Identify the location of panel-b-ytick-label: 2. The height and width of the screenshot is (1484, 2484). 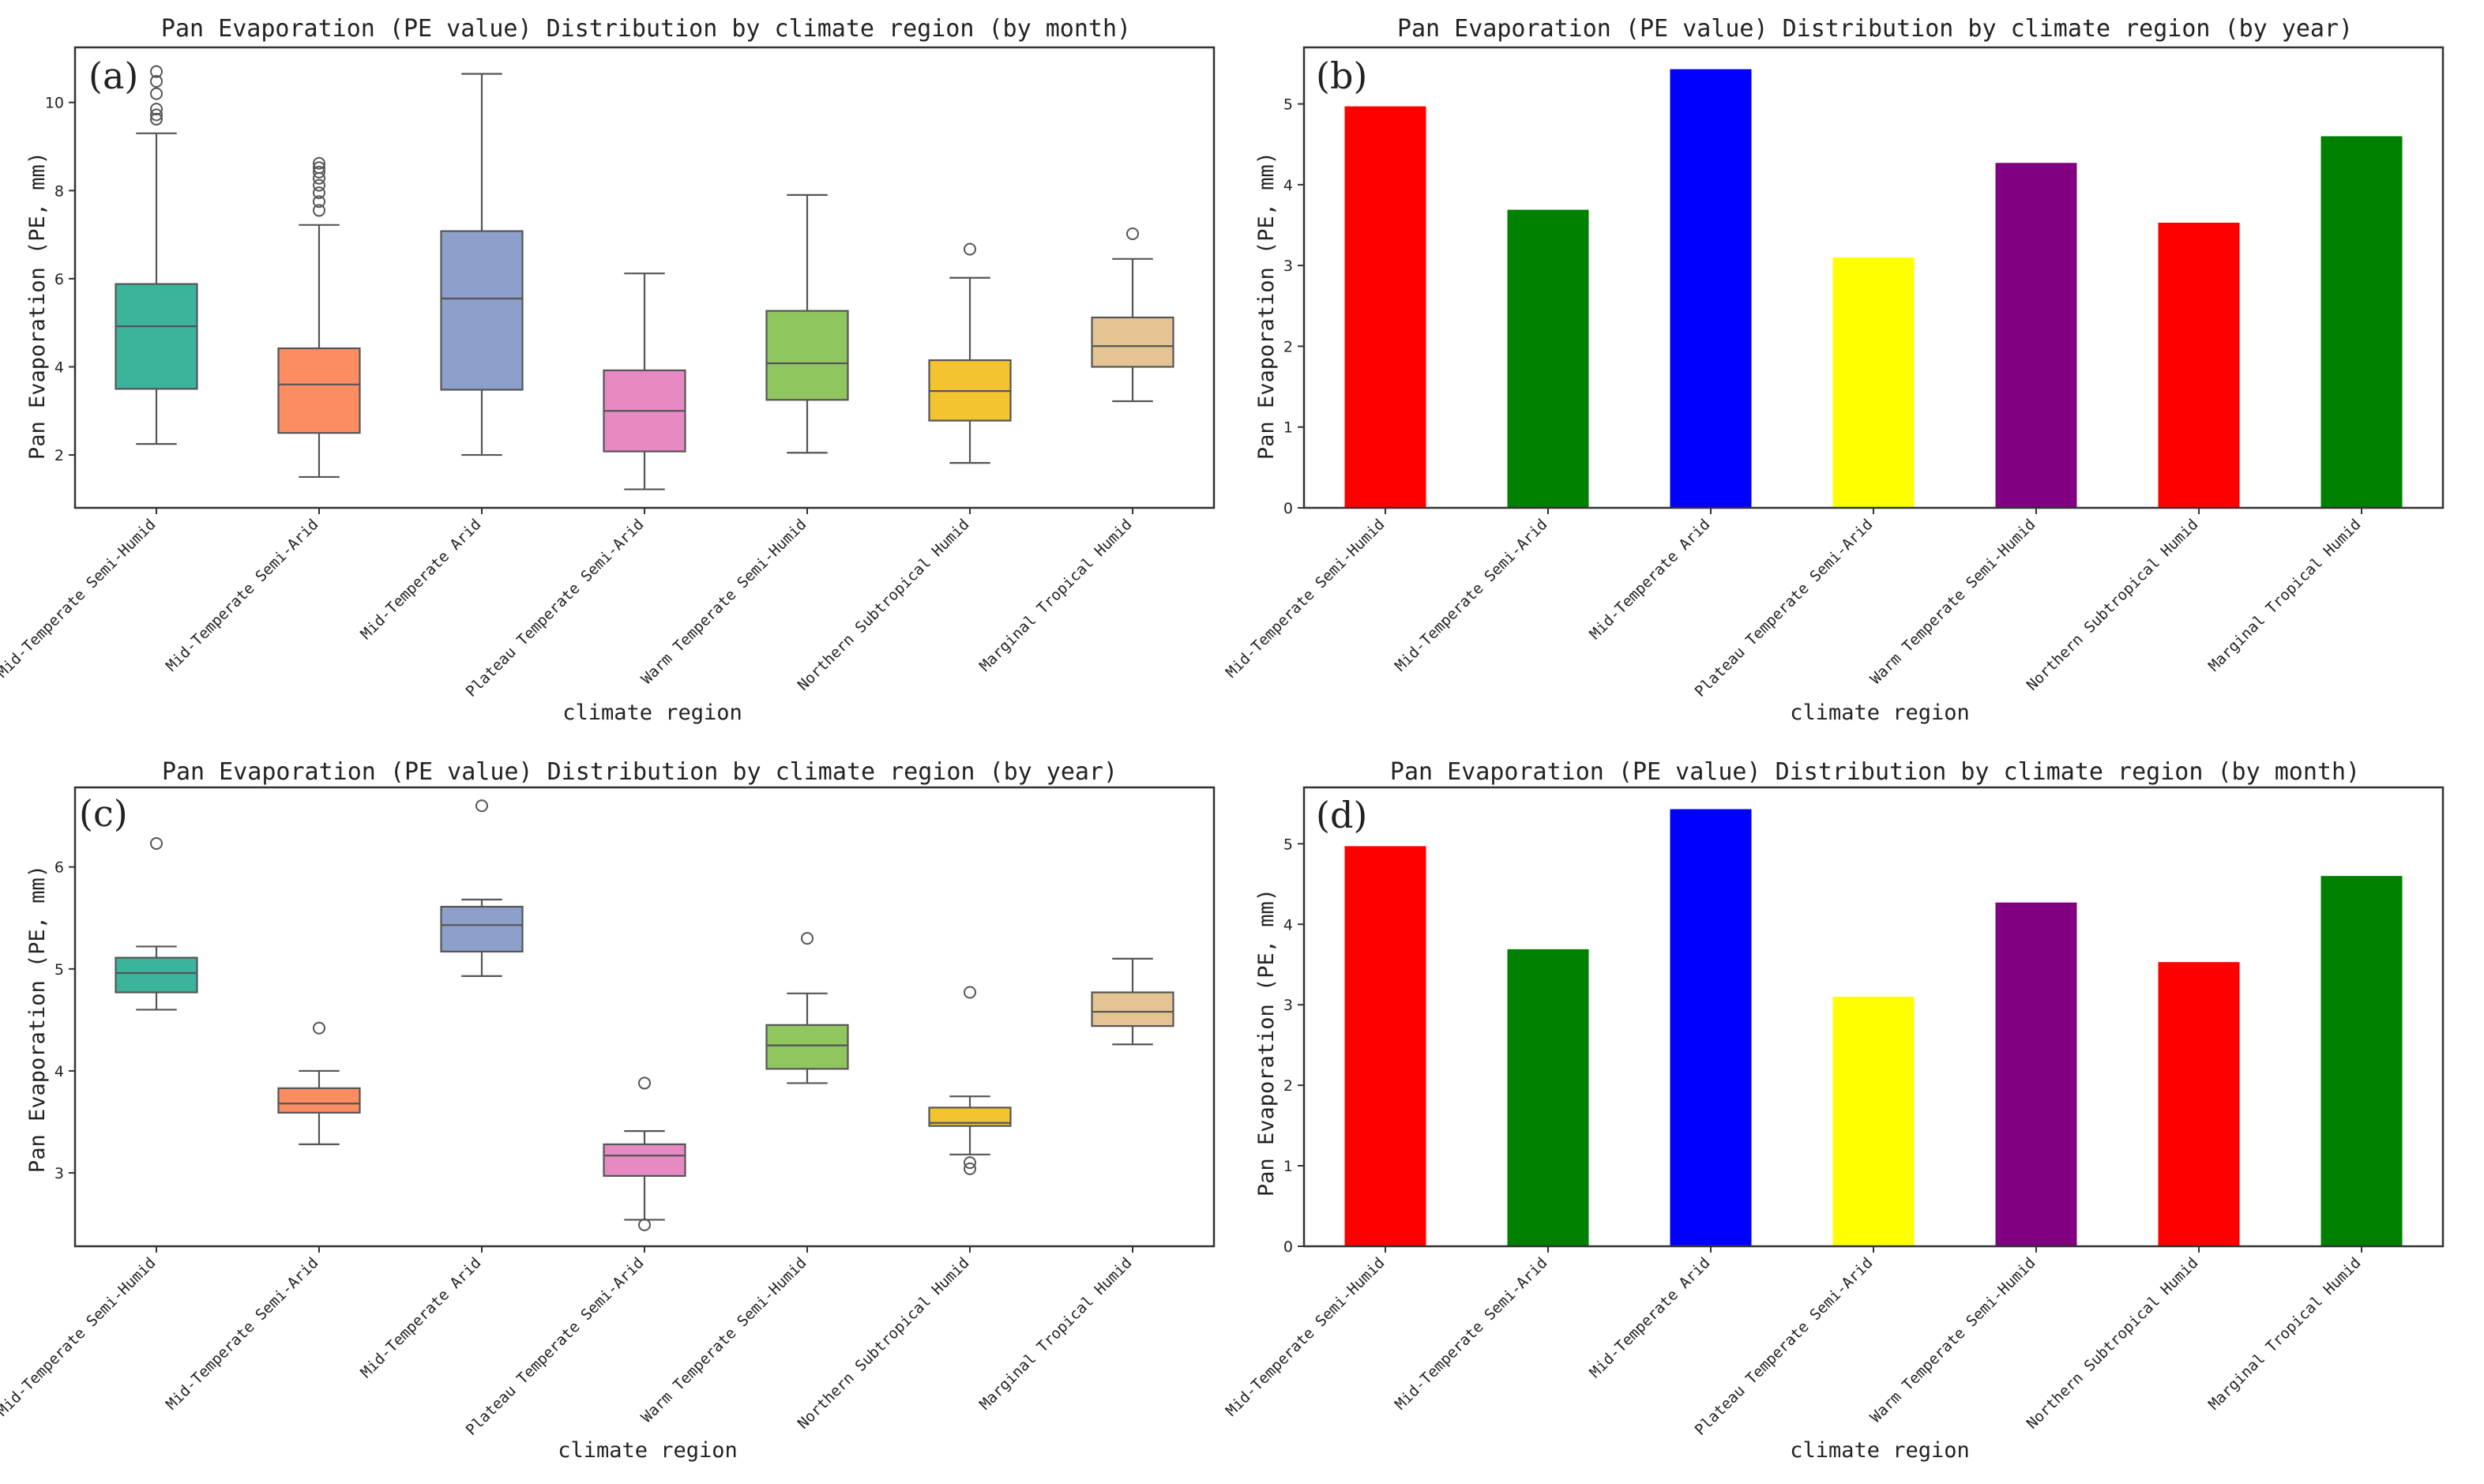
(1288, 346).